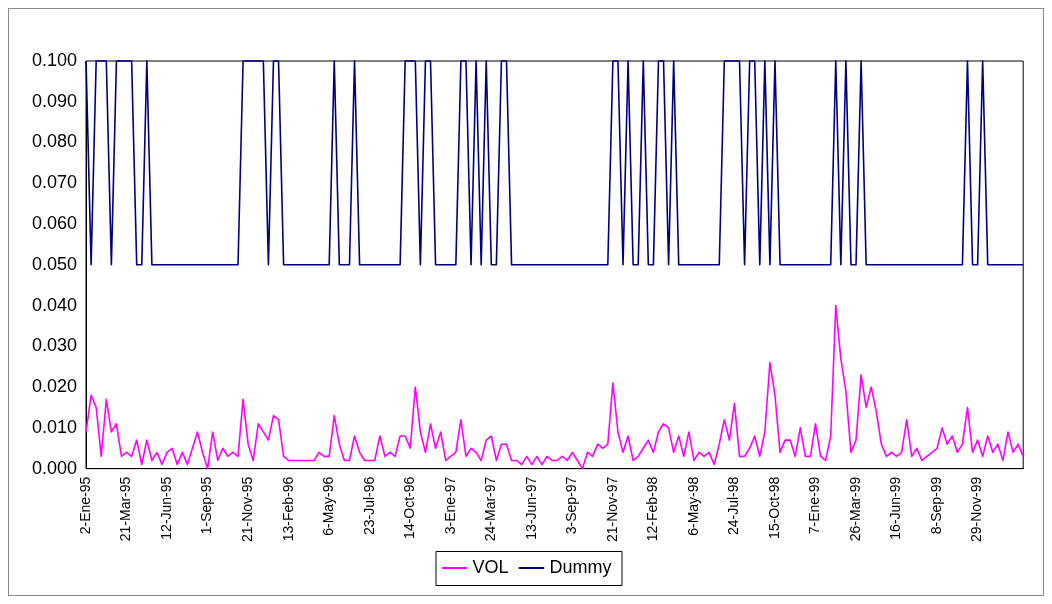  What do you see at coordinates (55, 59) in the screenshot?
I see `y-tick-label: 0.100` at bounding box center [55, 59].